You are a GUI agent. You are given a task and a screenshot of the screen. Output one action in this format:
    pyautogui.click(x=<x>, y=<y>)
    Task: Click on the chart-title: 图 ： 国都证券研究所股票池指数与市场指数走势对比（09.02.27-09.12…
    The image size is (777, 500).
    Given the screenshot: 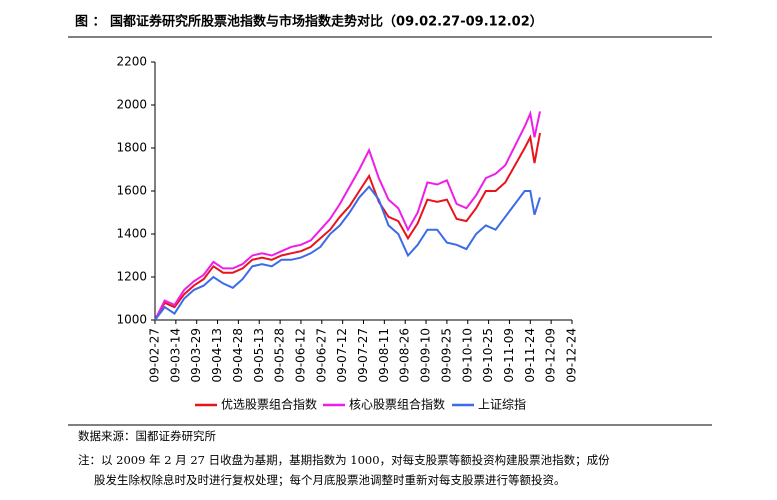 What is the action you would take?
    pyautogui.click(x=309, y=22)
    